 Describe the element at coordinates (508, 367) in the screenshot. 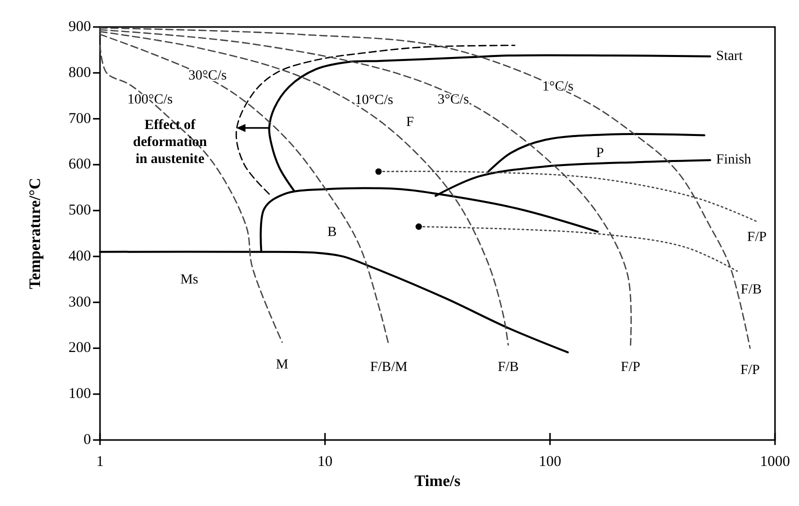

I see `annotation: F/B` at that location.